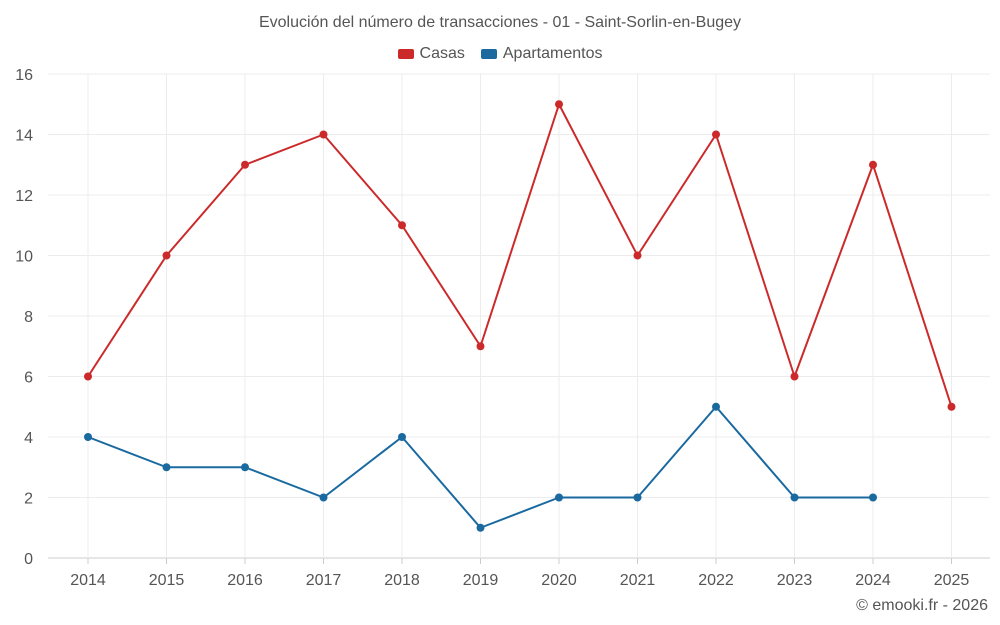 Image resolution: width=1000 pixels, height=625 pixels. What do you see at coordinates (28, 438) in the screenshot?
I see `y-tick-label: 4` at bounding box center [28, 438].